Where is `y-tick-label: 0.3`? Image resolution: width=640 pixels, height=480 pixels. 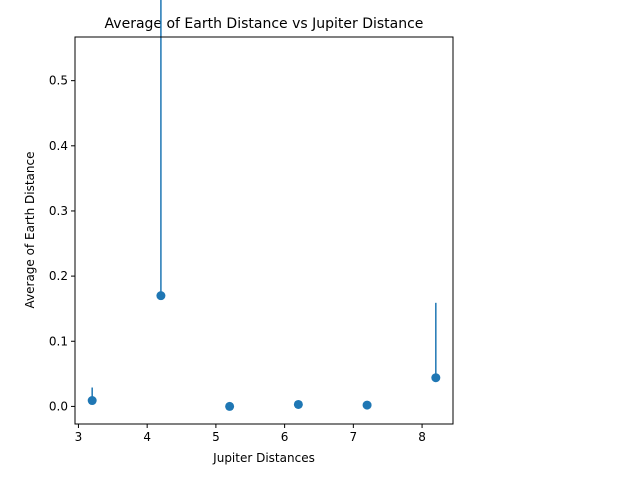
y-tick-label: 0.3 is located at coordinates (58, 211).